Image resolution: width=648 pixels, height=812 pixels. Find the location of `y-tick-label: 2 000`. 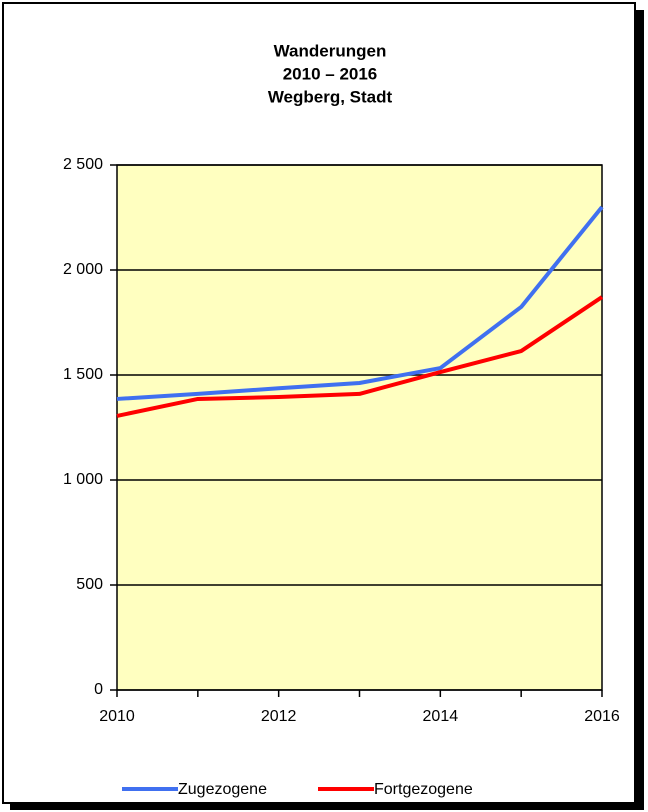

y-tick-label: 2 000 is located at coordinates (83, 269).